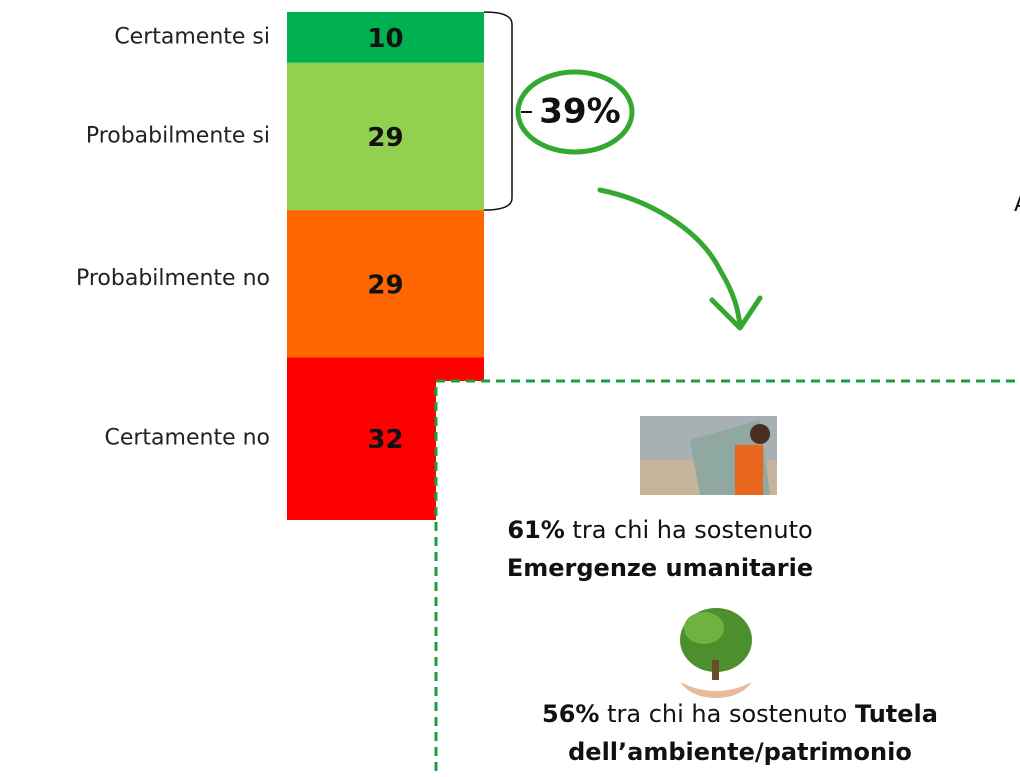  Describe the element at coordinates (579, 112) in the screenshot. I see `bracket-label: 39%` at that location.